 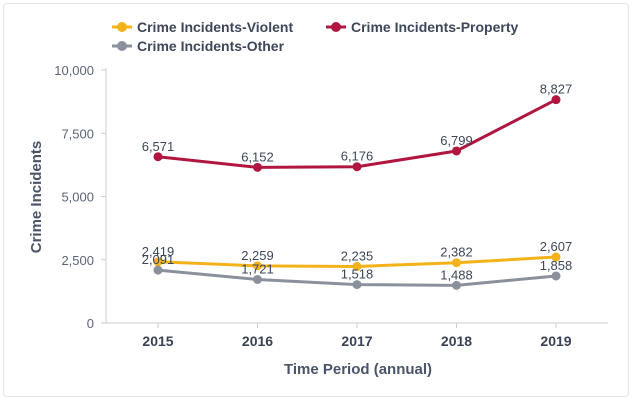 What do you see at coordinates (556, 246) in the screenshot?
I see `crime-incidents-violent-data-label: 2,607` at bounding box center [556, 246].